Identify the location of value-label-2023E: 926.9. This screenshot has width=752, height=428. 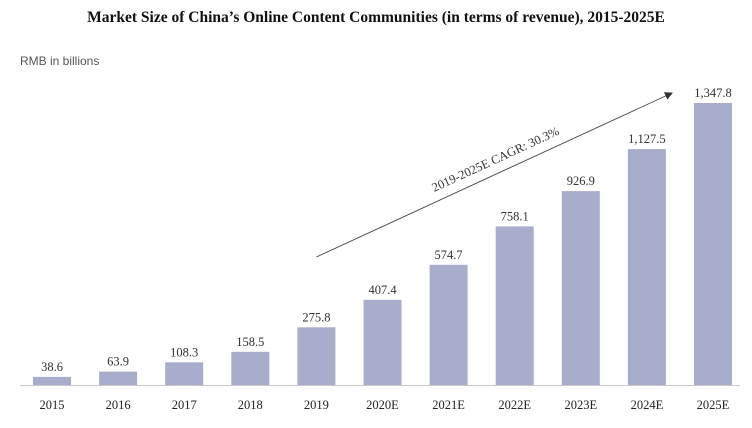
(581, 181).